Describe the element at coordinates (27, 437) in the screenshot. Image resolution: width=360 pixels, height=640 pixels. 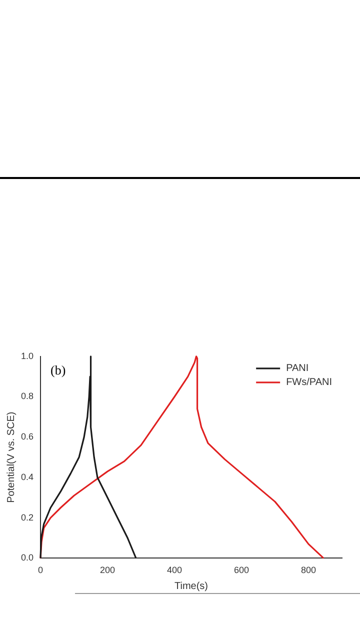
I see `y-tick-label: 0.6` at that location.